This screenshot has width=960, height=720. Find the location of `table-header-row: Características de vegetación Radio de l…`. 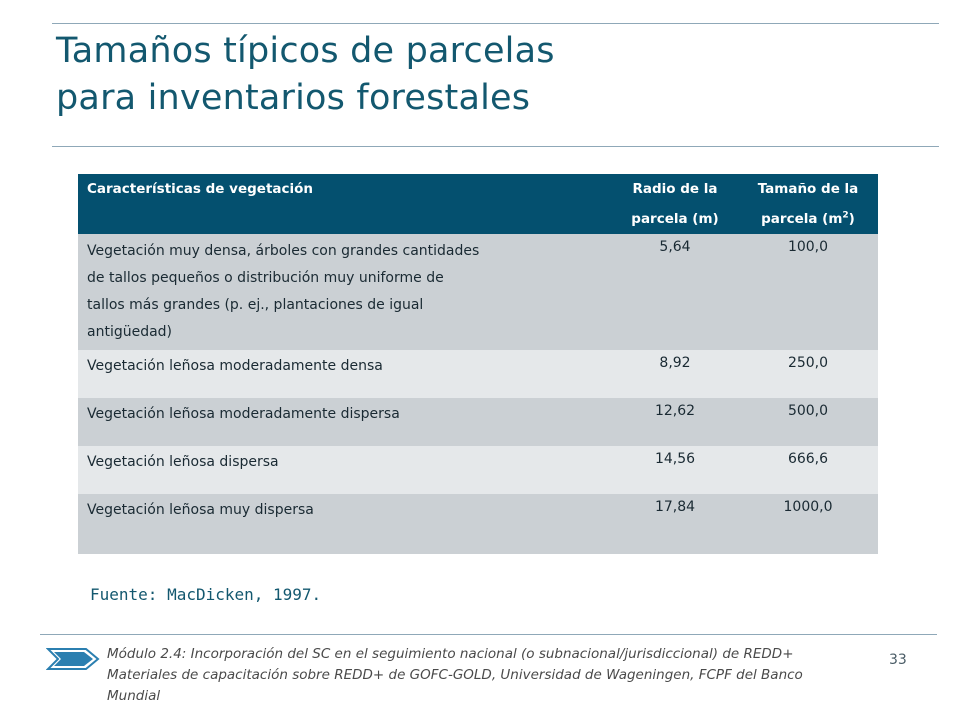

table-header-row: Características de vegetación Radio de l… is located at coordinates (478, 204).